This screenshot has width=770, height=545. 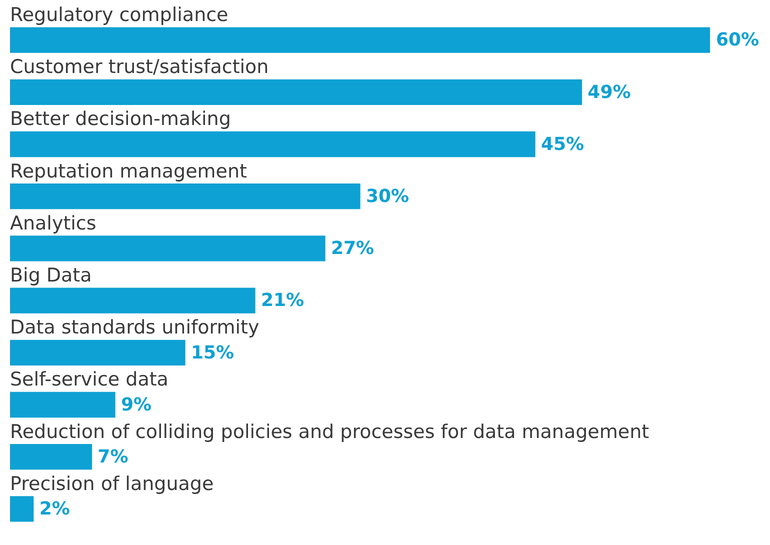 What do you see at coordinates (562, 144) in the screenshot?
I see `data-label: 45%` at bounding box center [562, 144].